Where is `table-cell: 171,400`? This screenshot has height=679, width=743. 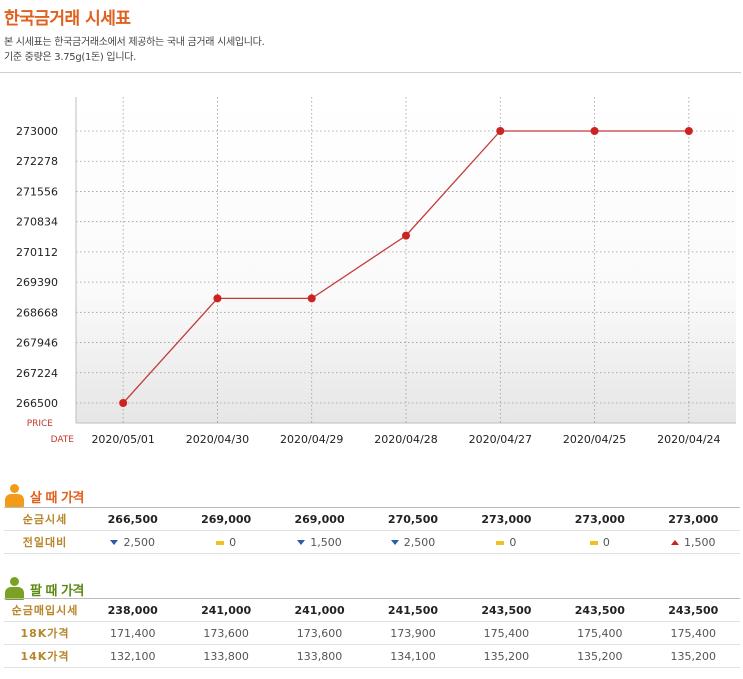
table-cell: 171,400 is located at coordinates (133, 633).